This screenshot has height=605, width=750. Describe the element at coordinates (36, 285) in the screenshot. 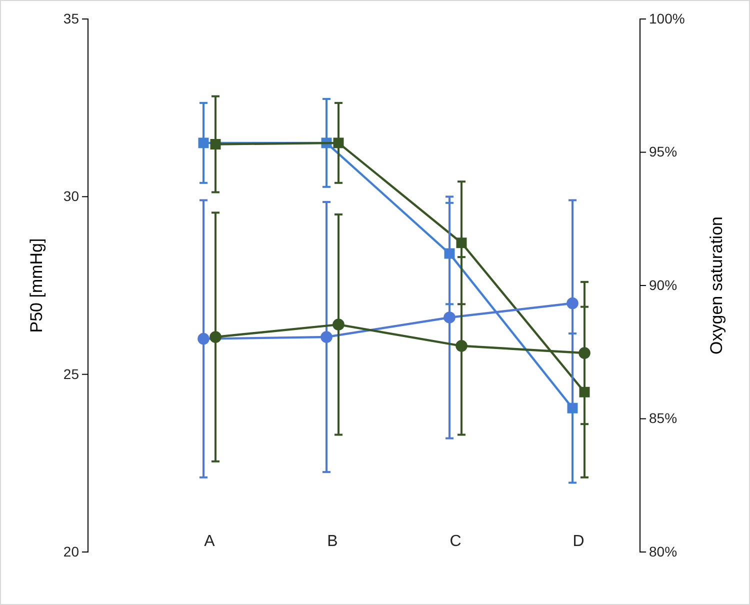

I see `y-axis-title: P50 [mmHg]` at that location.